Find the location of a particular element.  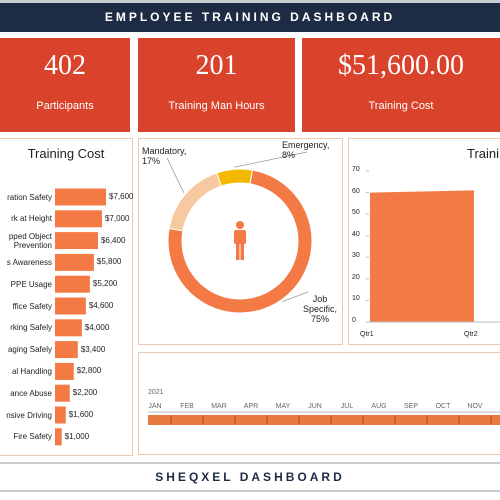

y-tick-label: 60 is located at coordinates (356, 191).